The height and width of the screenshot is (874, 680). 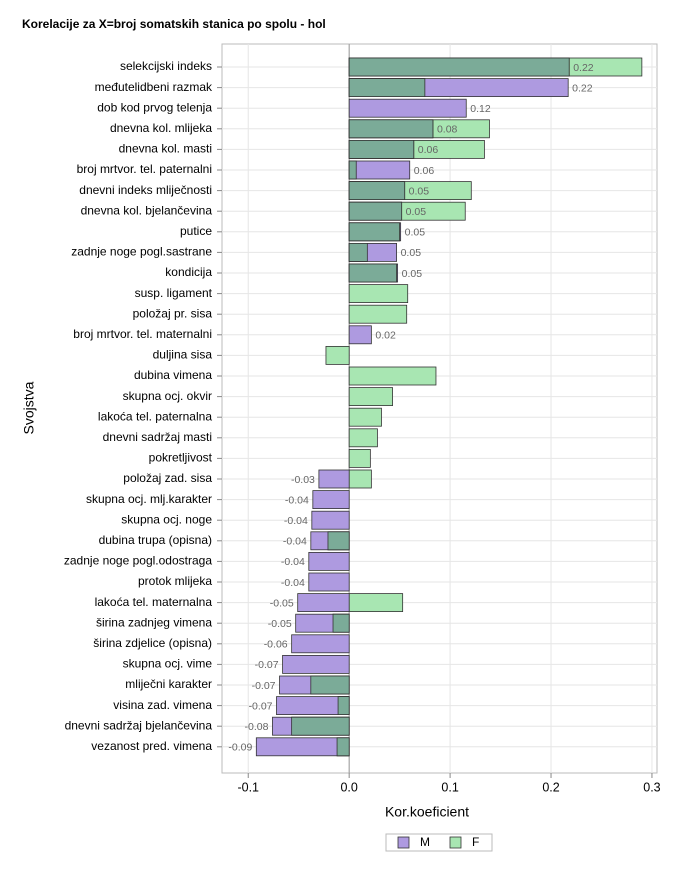 I want to click on value-label: 0.12, so click(x=480, y=109).